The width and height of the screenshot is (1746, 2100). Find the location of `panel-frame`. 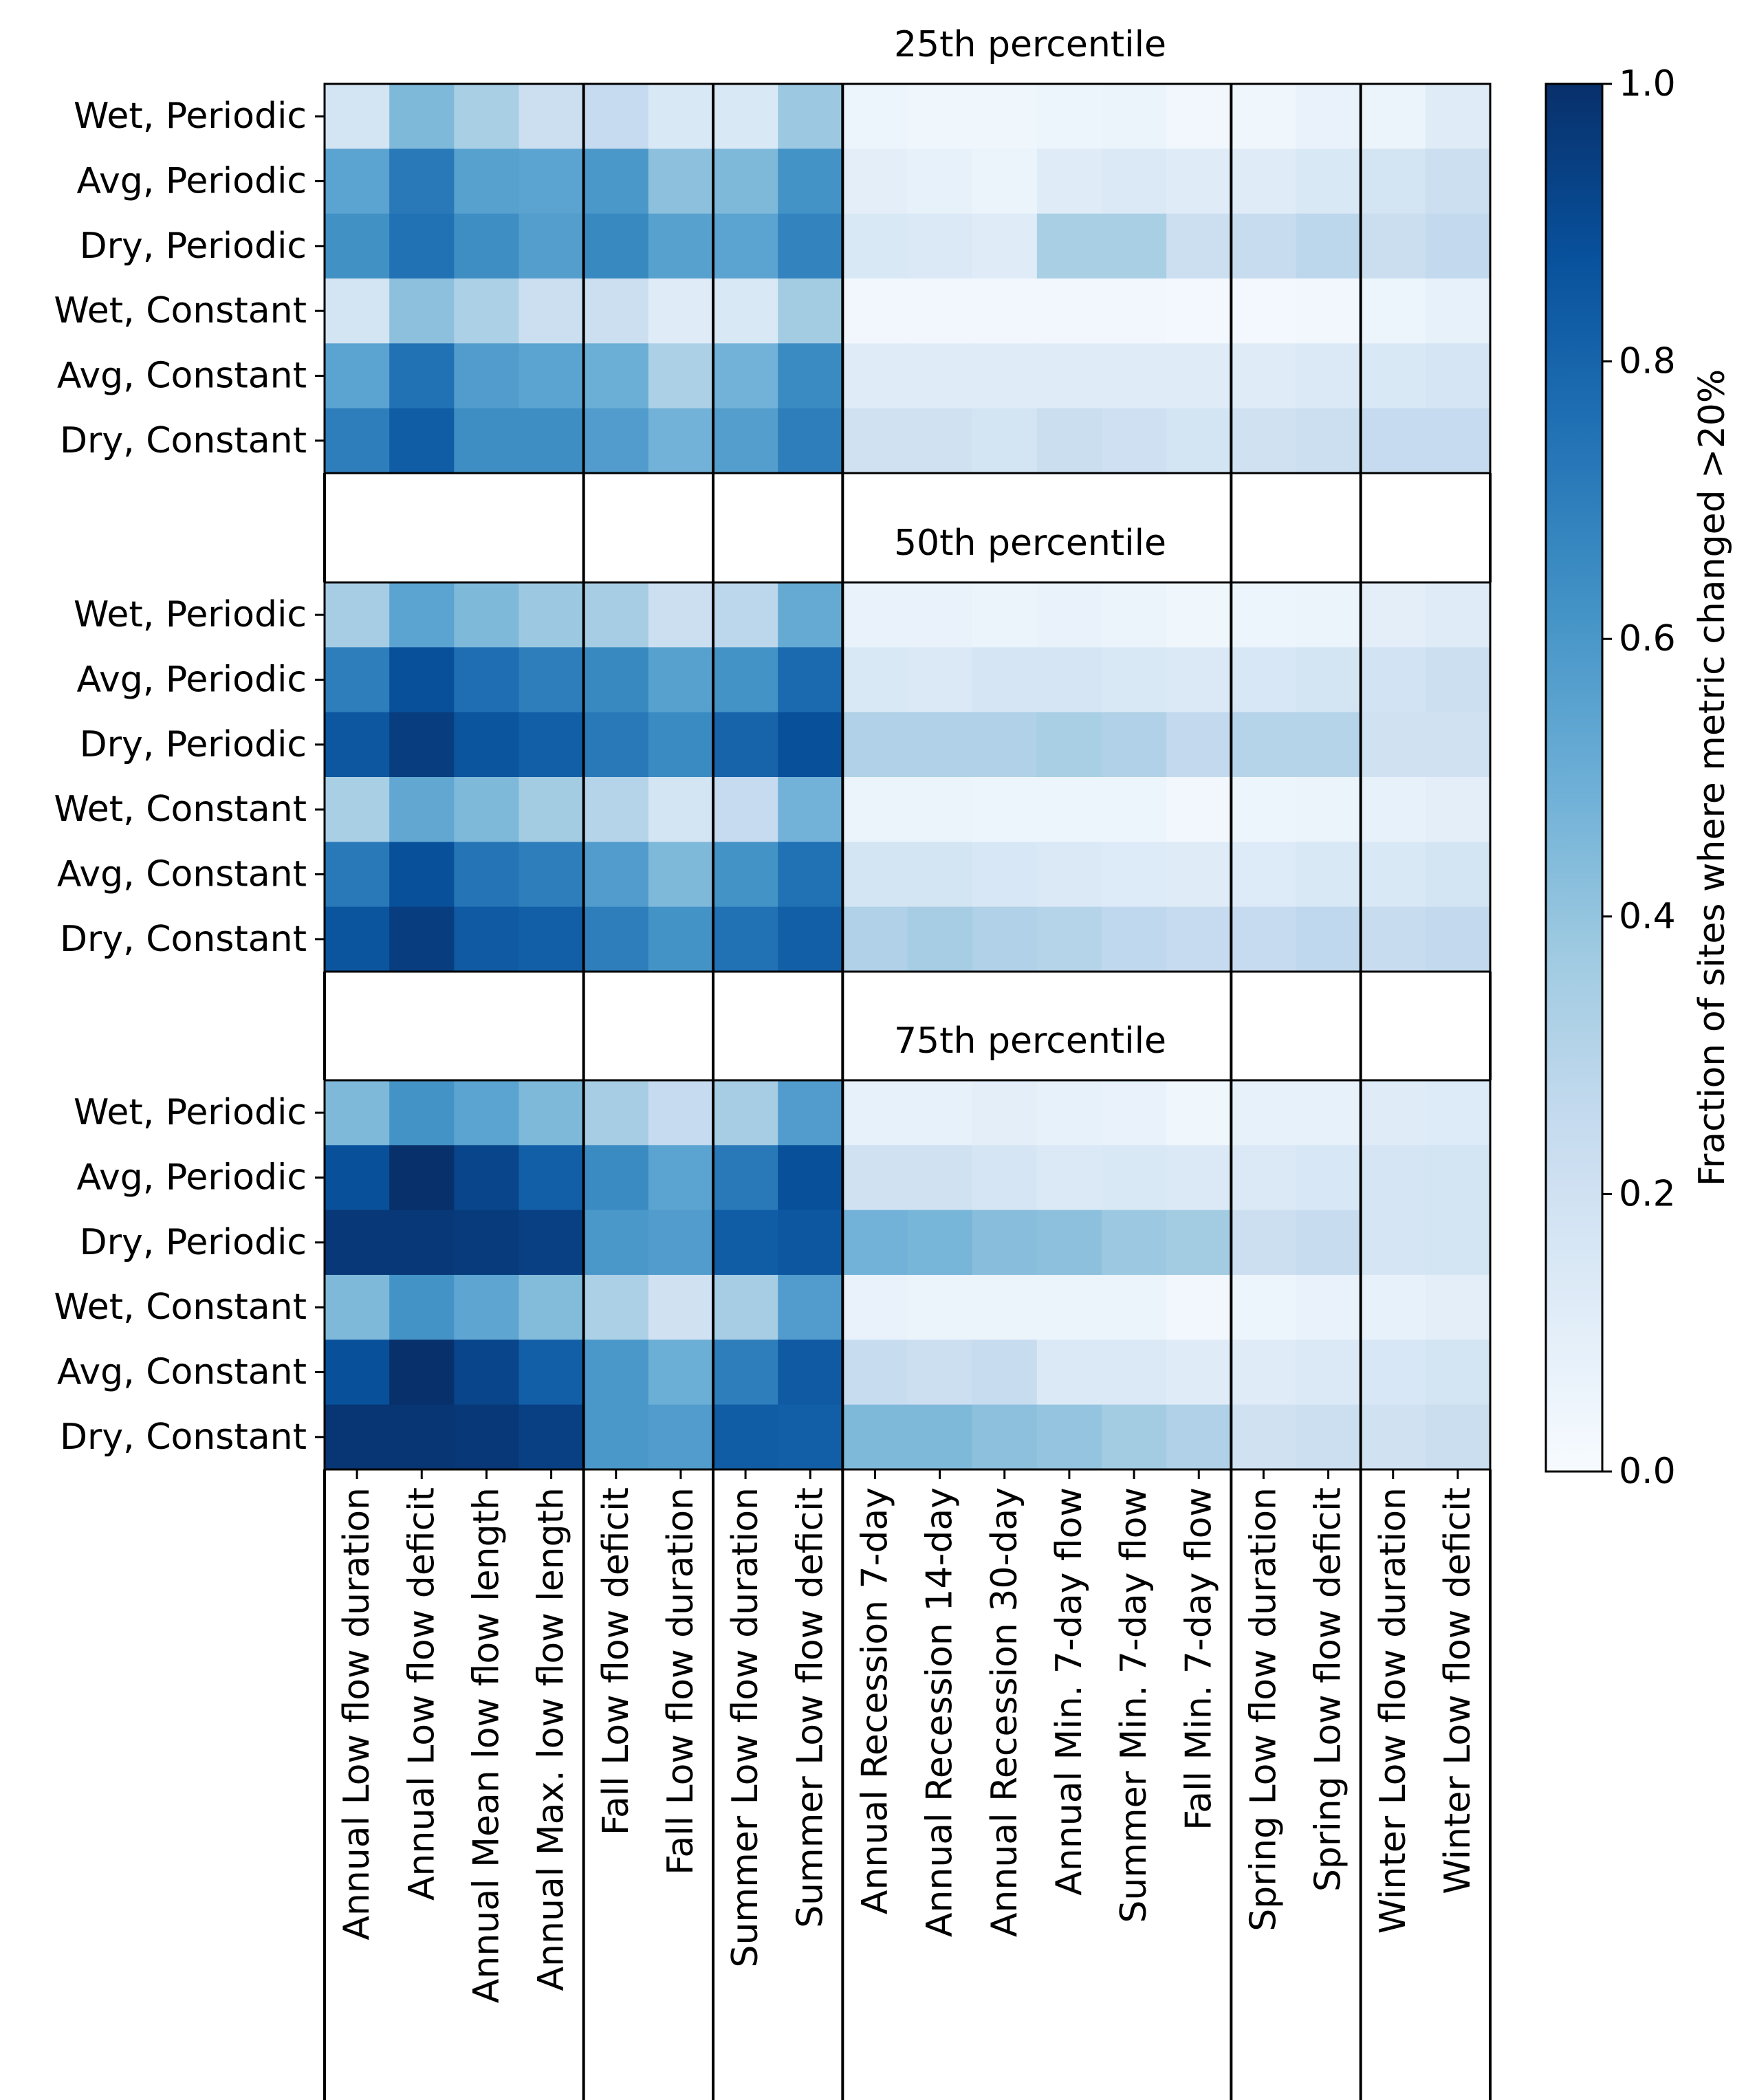

panel-frame is located at coordinates (908, 278).